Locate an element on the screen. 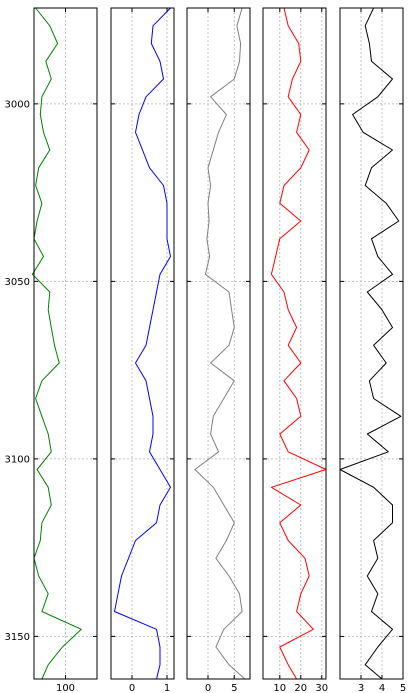  panel-5-xtick-label-2: 4 is located at coordinates (382, 688).